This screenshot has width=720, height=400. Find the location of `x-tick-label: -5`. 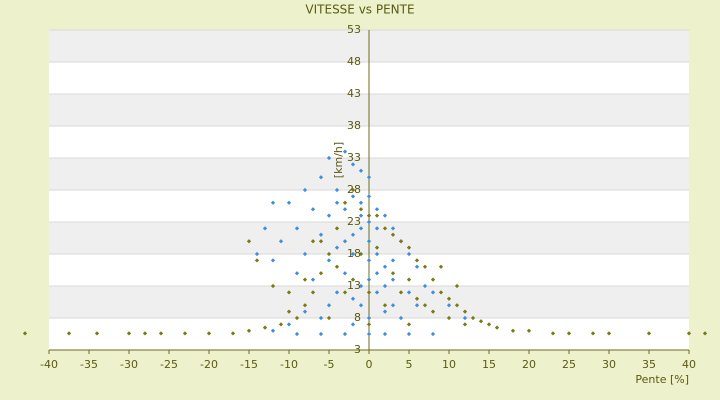

x-tick-label: -5 is located at coordinates (329, 364).